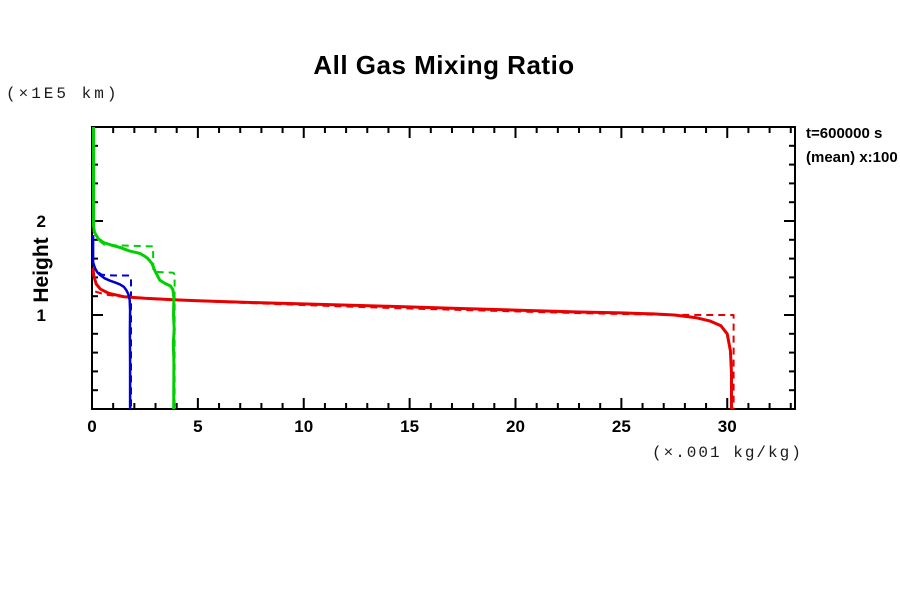  Describe the element at coordinates (414, 349) in the screenshot. I see `red-dashed-line` at that location.